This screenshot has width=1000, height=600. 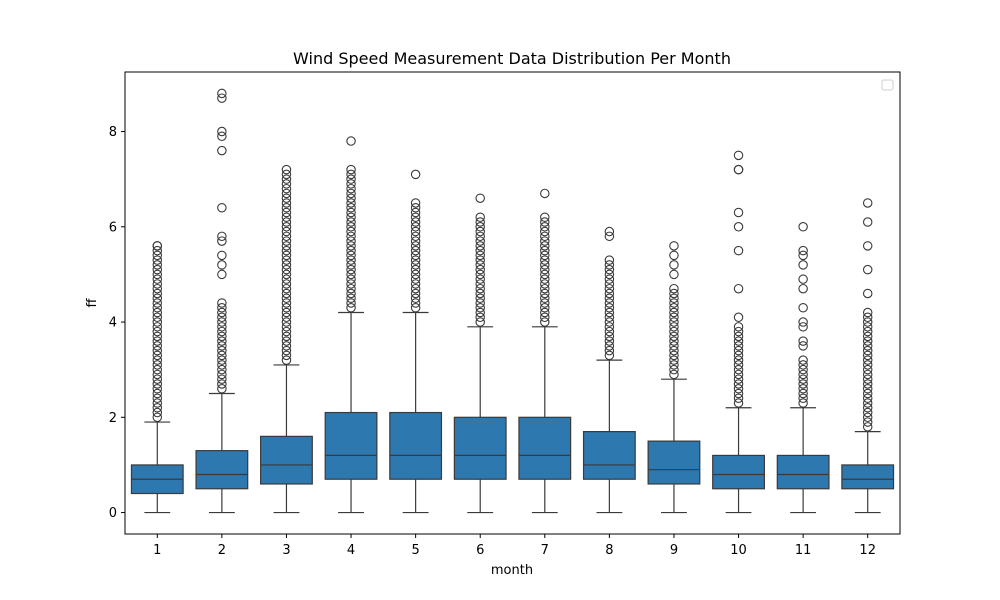 What do you see at coordinates (92, 302) in the screenshot?
I see `y-axis-label: ff` at bounding box center [92, 302].